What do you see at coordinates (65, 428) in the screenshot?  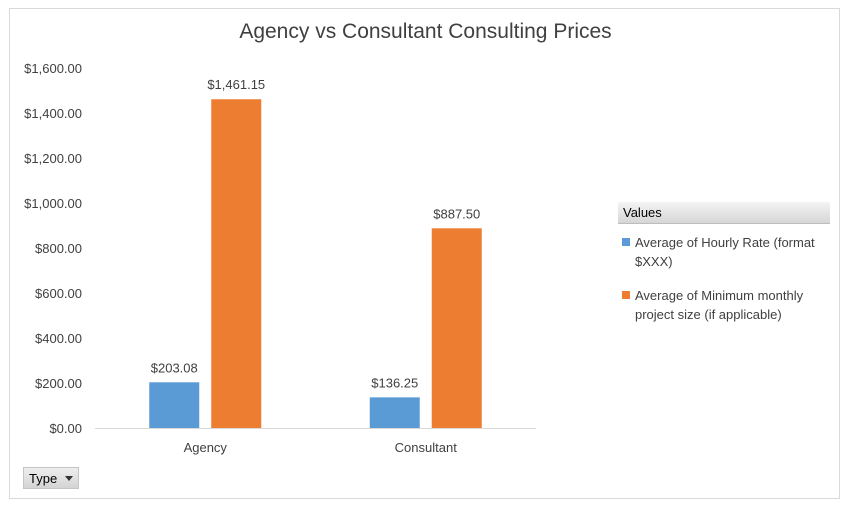 I see `y-tick-label: $0.00` at bounding box center [65, 428].